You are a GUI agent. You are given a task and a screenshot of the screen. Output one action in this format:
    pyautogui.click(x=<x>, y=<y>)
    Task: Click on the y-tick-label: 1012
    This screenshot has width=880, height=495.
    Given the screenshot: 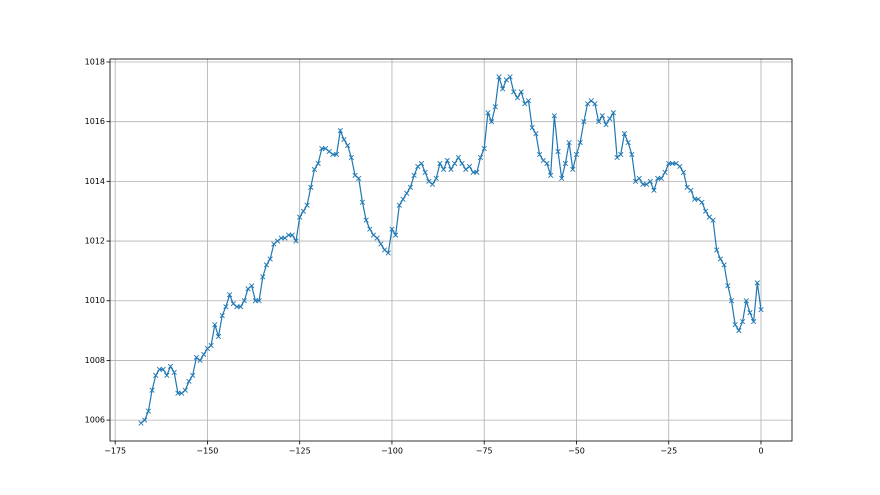 What is the action you would take?
    pyautogui.click(x=95, y=241)
    